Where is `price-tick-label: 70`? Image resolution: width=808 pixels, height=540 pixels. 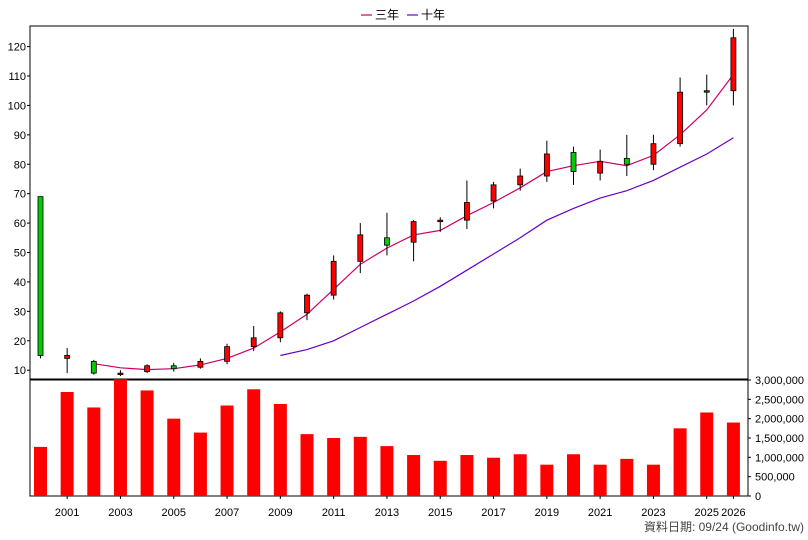
price-tick-label: 70 is located at coordinates (20, 195).